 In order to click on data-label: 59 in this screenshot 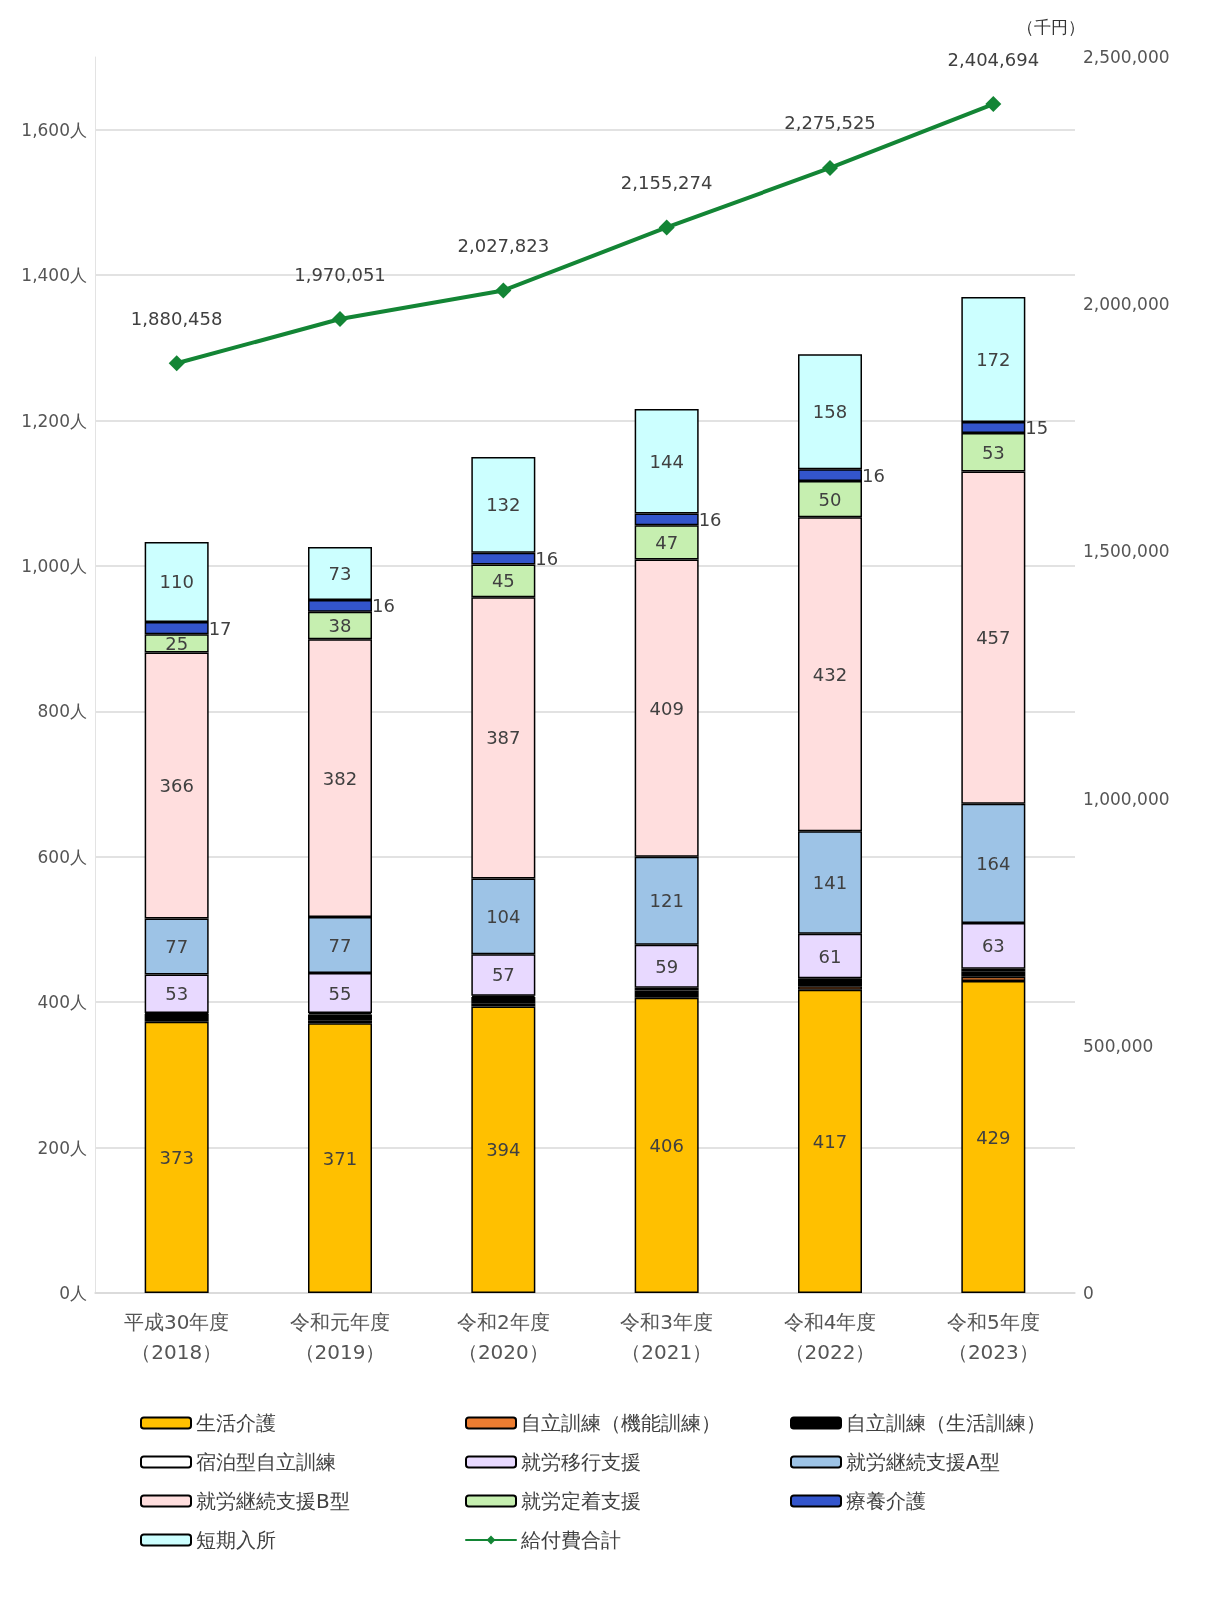, I will do `click(667, 966)`.